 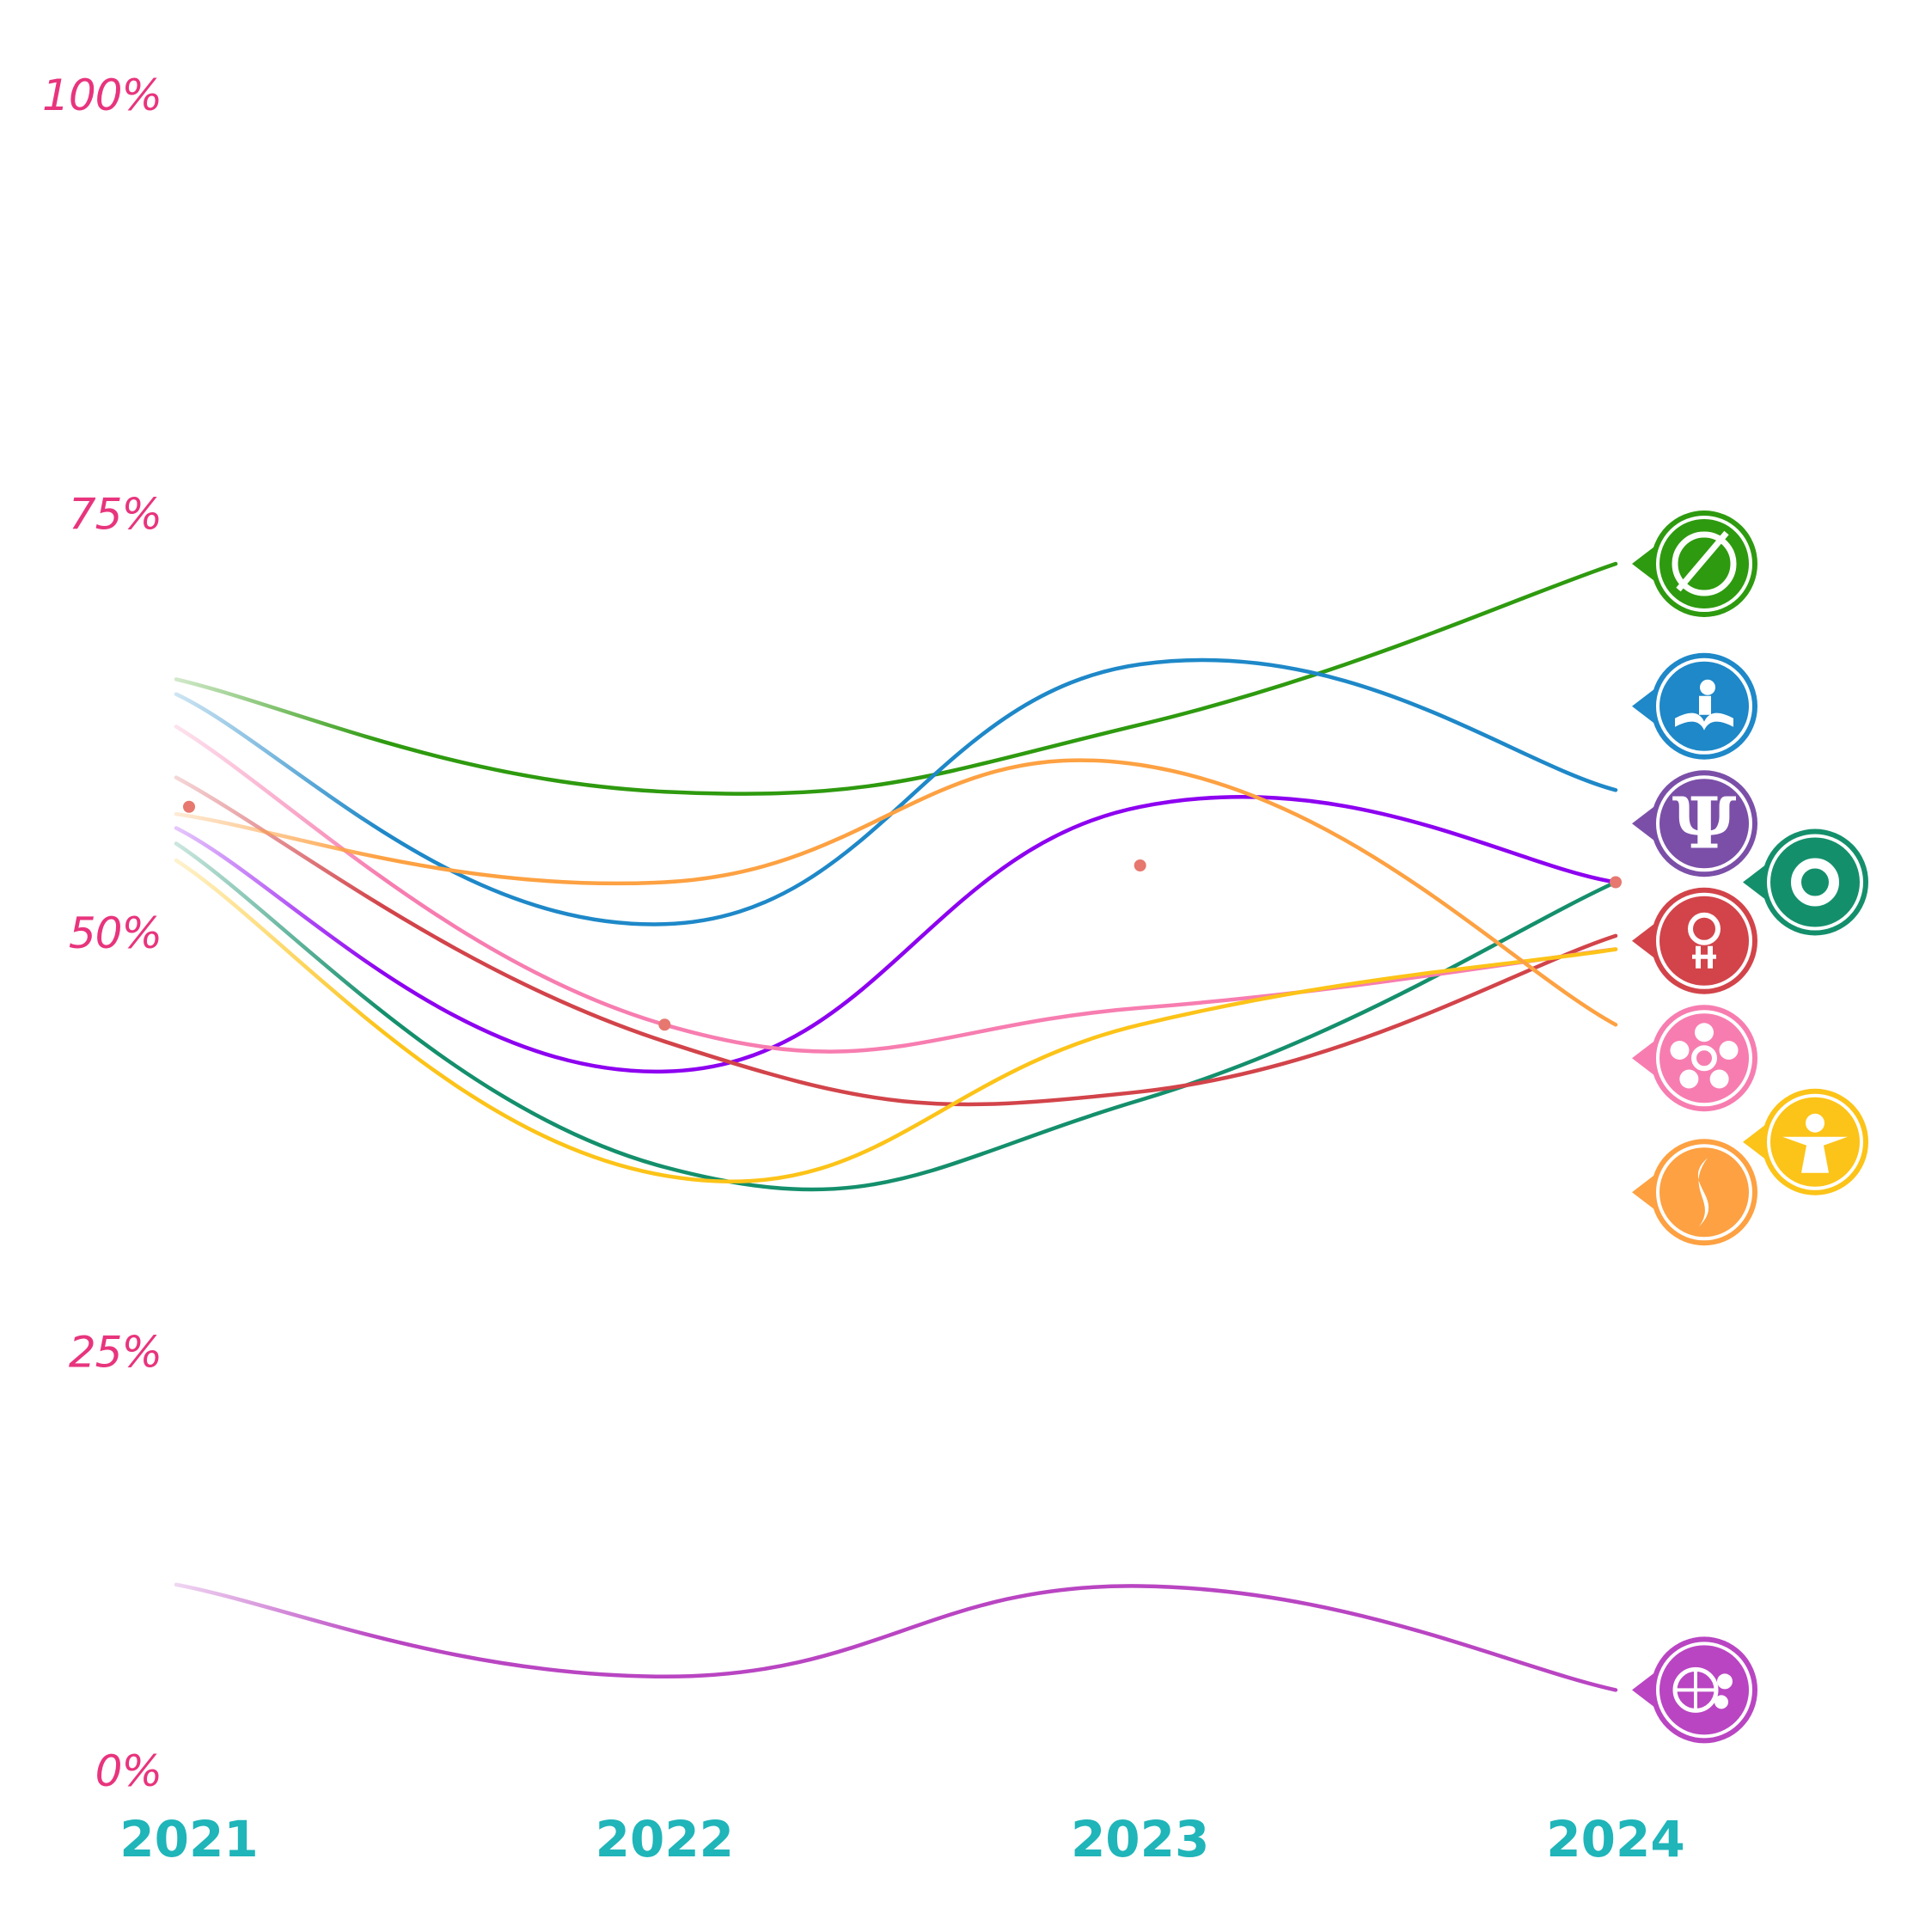 I want to click on y-tick-label: 100%, so click(x=102, y=95).